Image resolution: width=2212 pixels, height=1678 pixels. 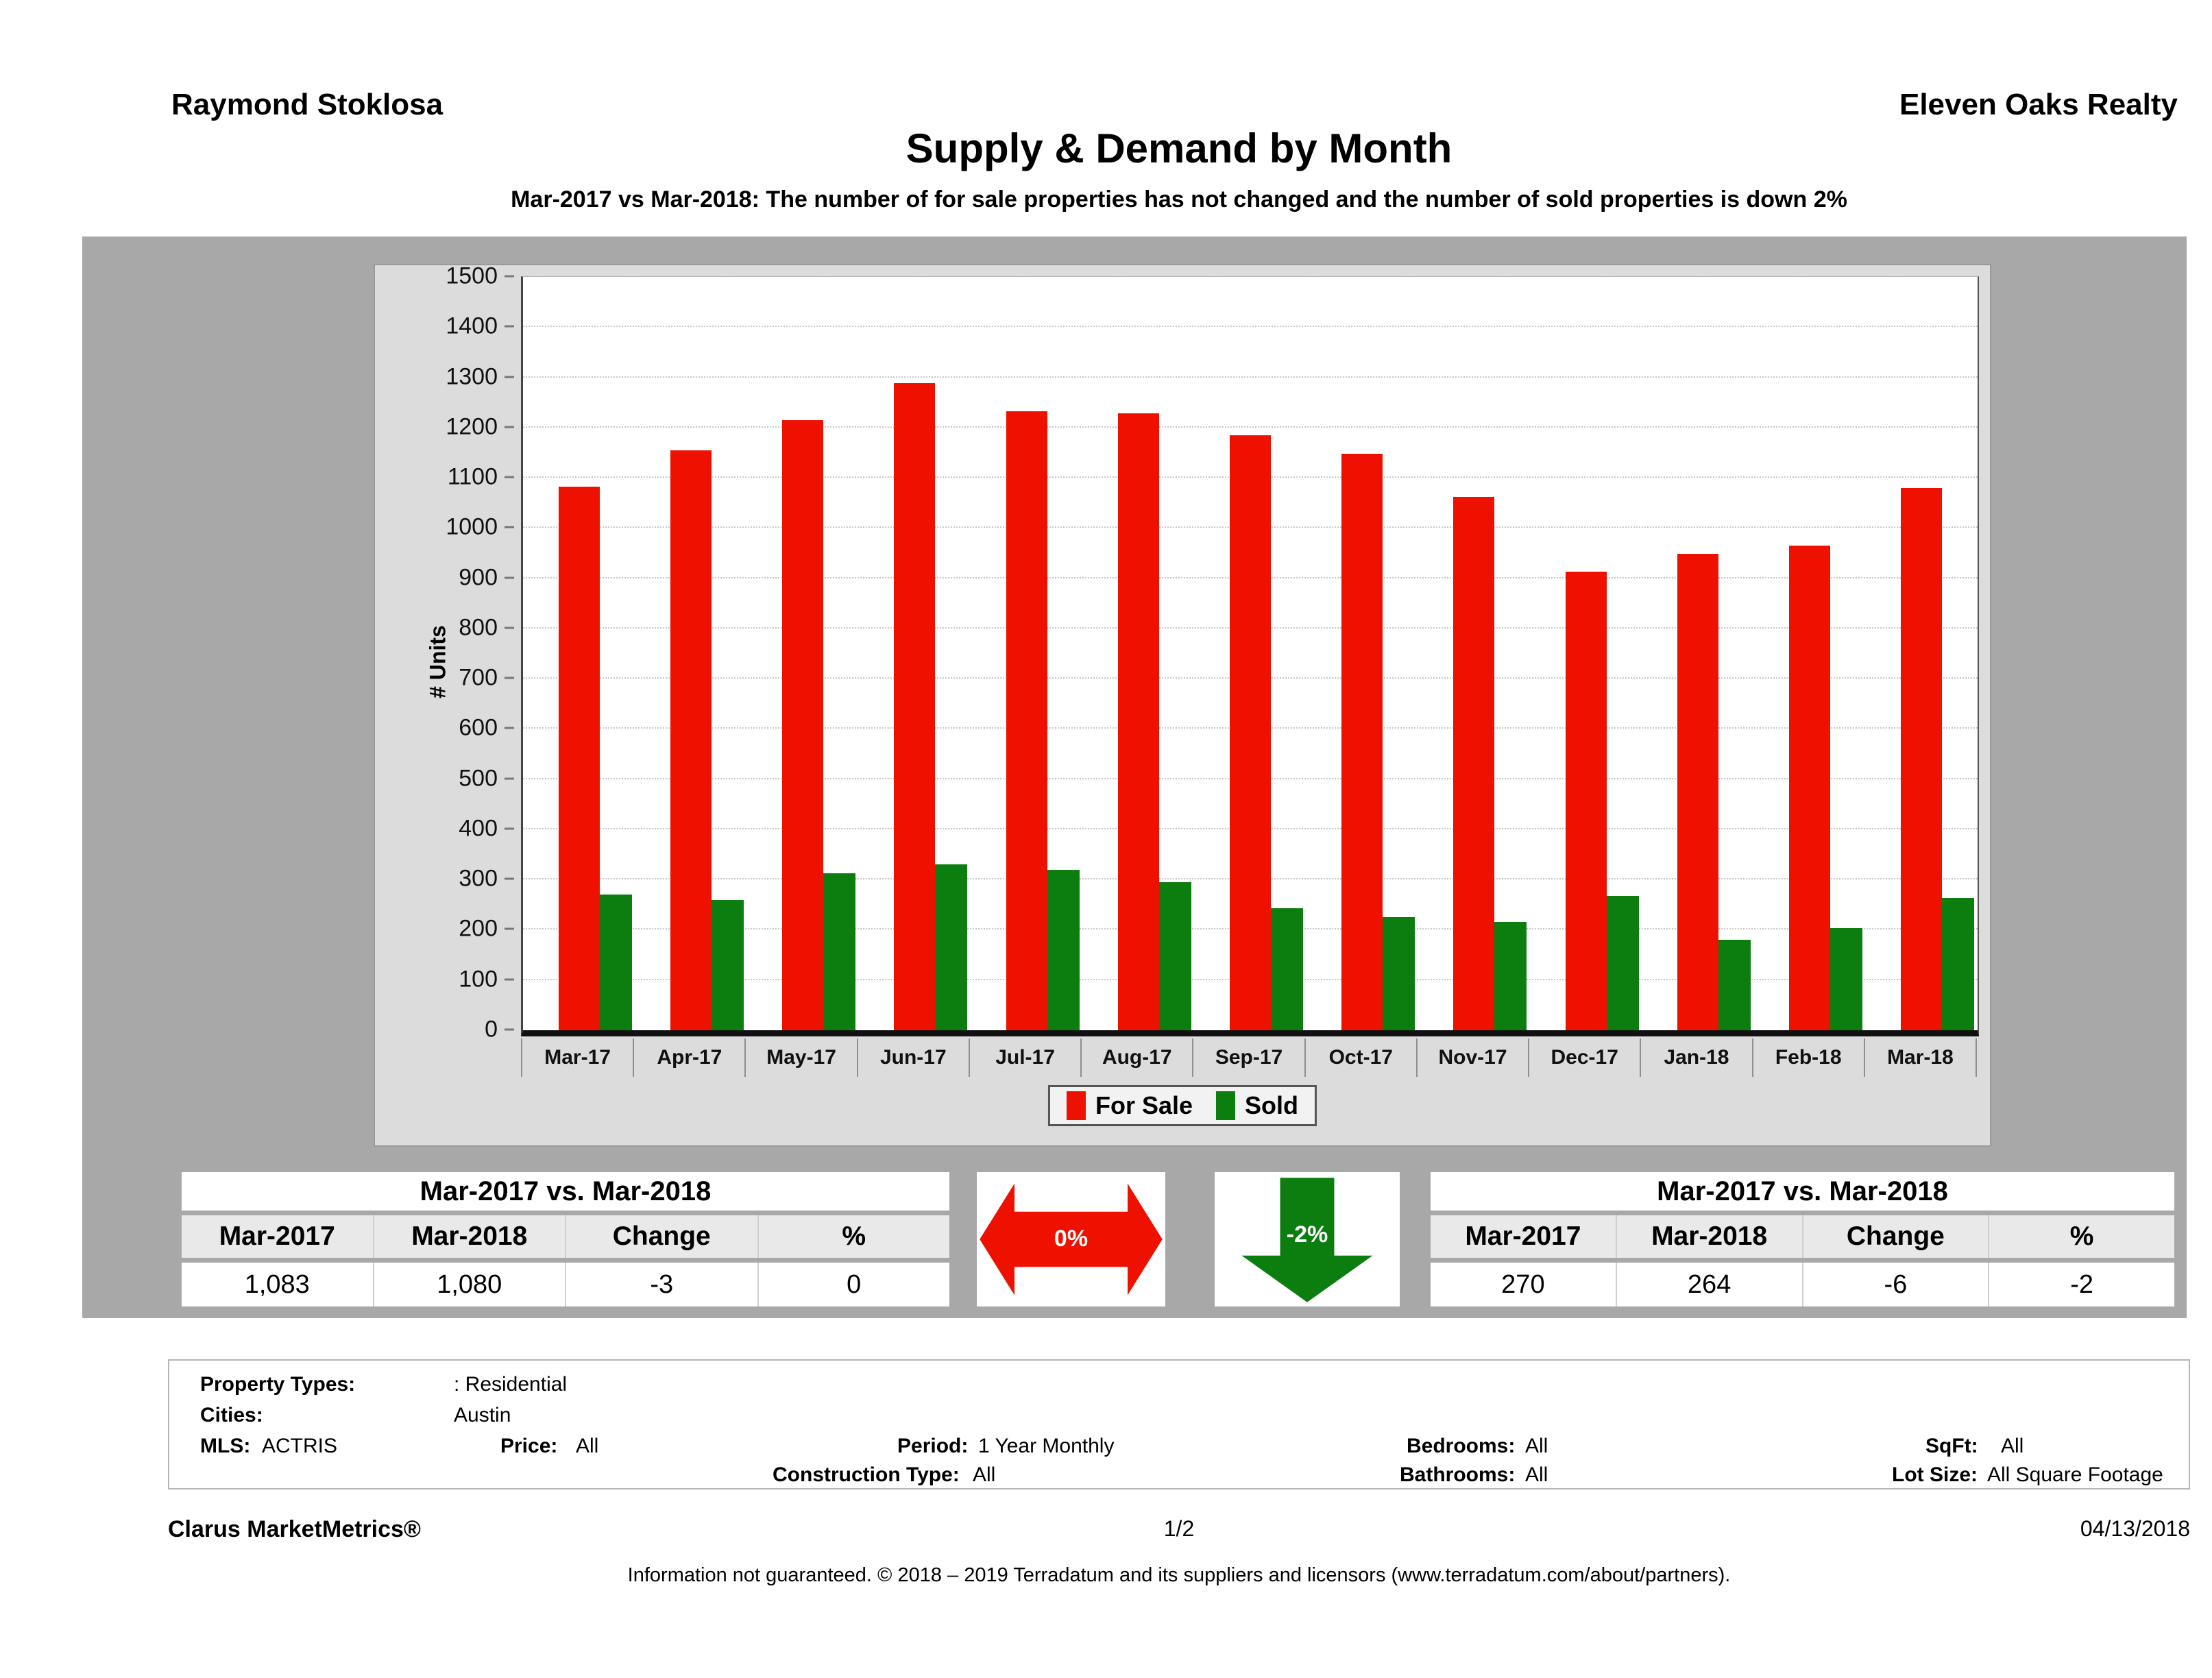 I want to click on y-tick-label: 600, so click(x=478, y=727).